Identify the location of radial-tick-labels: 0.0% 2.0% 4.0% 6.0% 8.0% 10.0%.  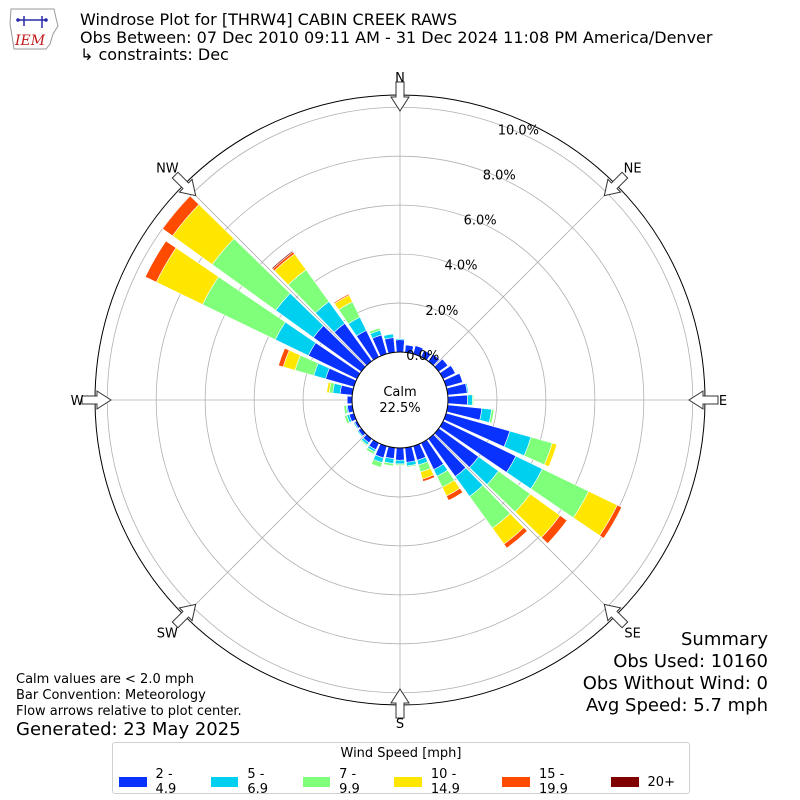
(472, 244).